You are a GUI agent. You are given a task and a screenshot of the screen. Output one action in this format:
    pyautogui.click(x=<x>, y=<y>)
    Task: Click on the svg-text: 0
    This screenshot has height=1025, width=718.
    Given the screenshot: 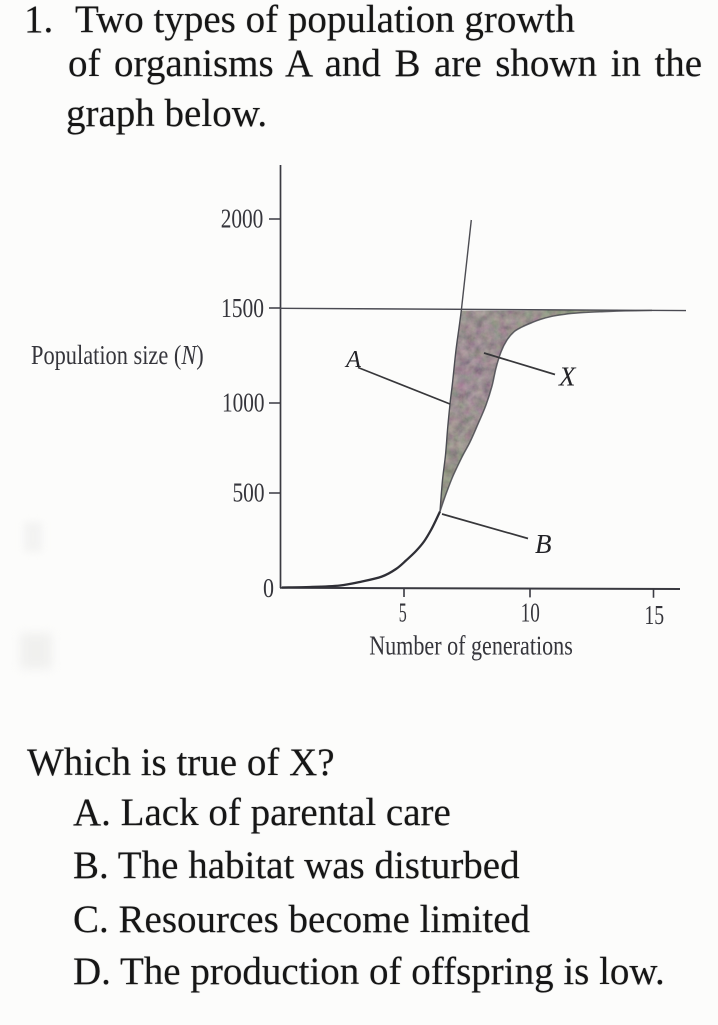 What is the action you would take?
    pyautogui.click(x=268, y=588)
    